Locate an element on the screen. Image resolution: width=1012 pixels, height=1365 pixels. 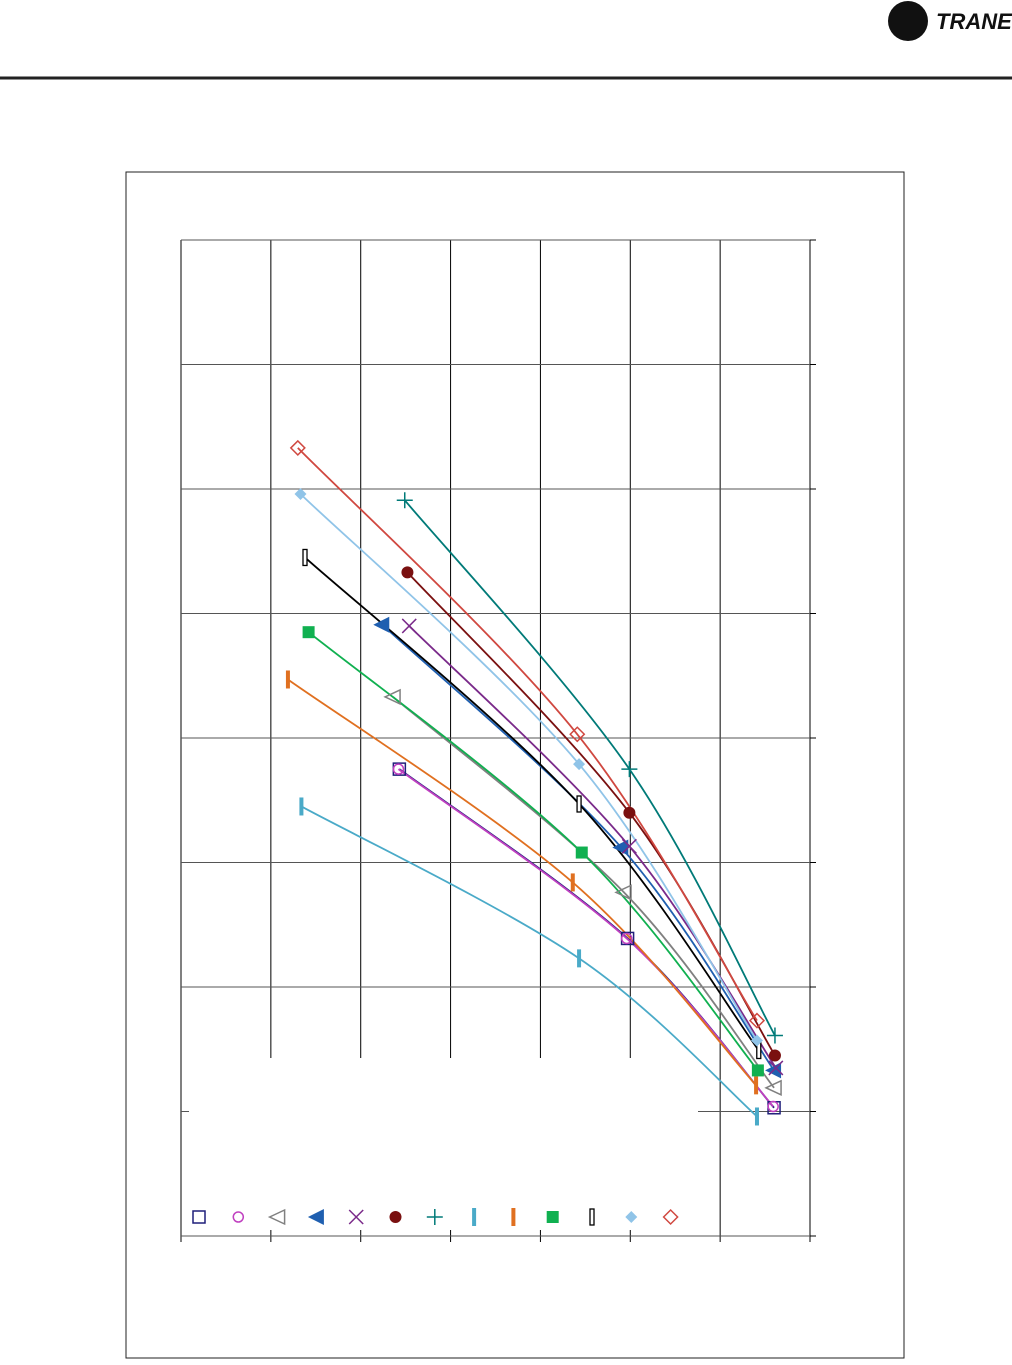
logo-icon is located at coordinates (908, 21).